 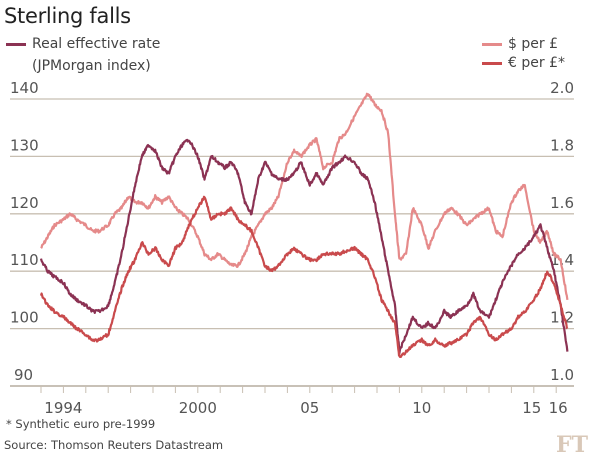 What do you see at coordinates (24, 203) in the screenshot?
I see `y-left-tick-120: 120` at bounding box center [24, 203].